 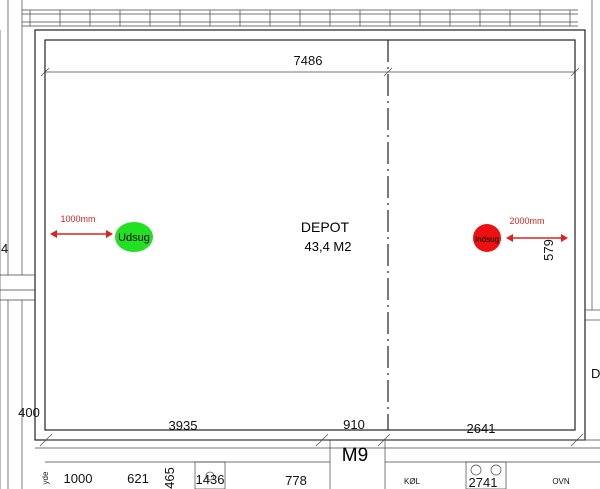 I want to click on edge-label: yde, so click(x=45, y=477).